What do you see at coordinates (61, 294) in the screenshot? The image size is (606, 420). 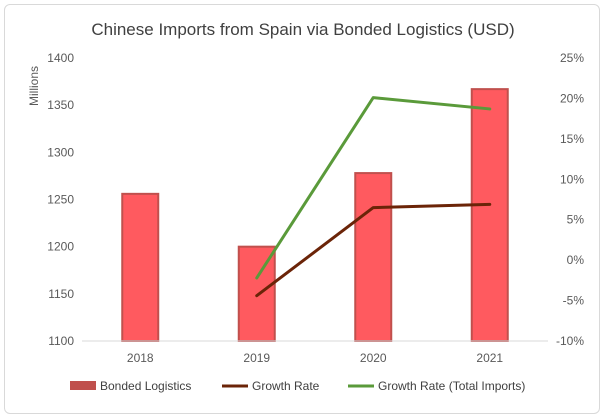 I see `y-tick-label: 1150` at bounding box center [61, 294].